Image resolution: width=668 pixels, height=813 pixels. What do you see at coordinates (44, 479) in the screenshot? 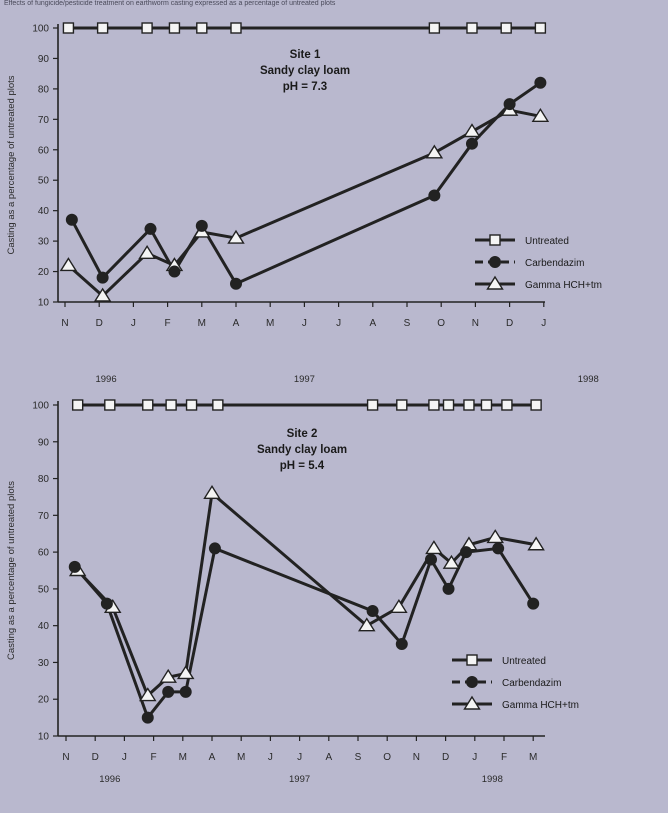
I see `y-tick-label: 80` at bounding box center [44, 479].